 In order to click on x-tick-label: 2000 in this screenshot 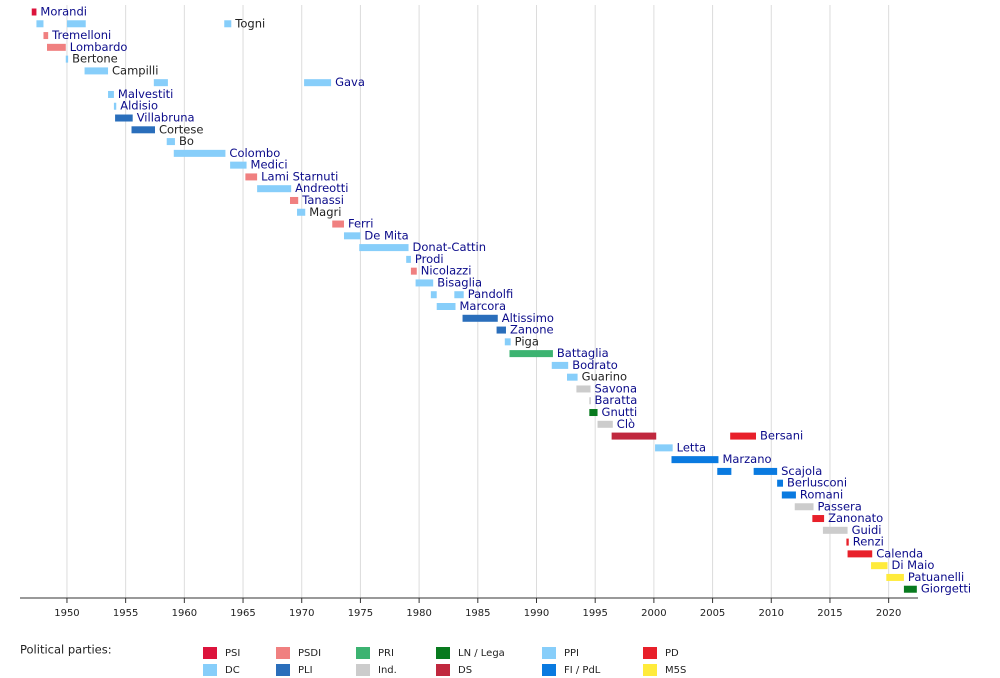, I will do `click(653, 613)`.